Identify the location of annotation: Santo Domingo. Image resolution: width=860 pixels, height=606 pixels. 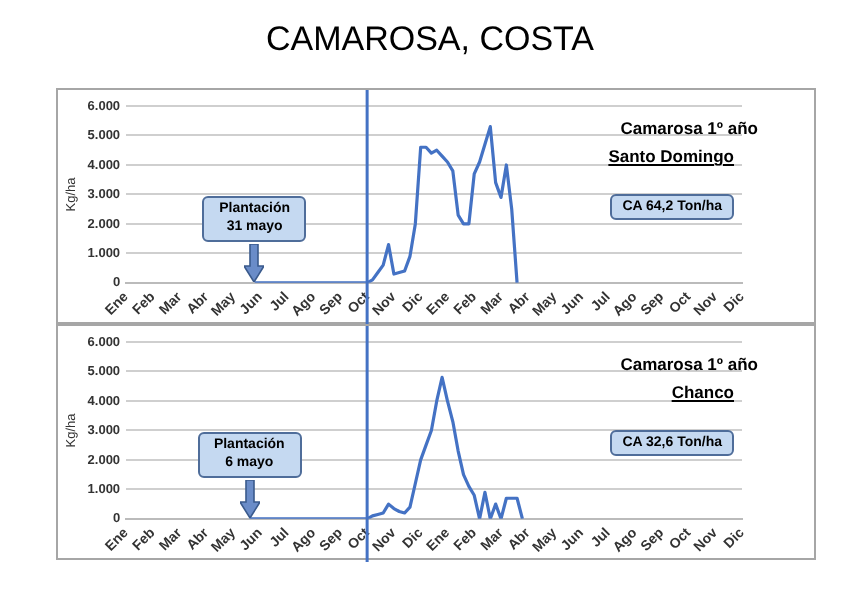
(671, 156).